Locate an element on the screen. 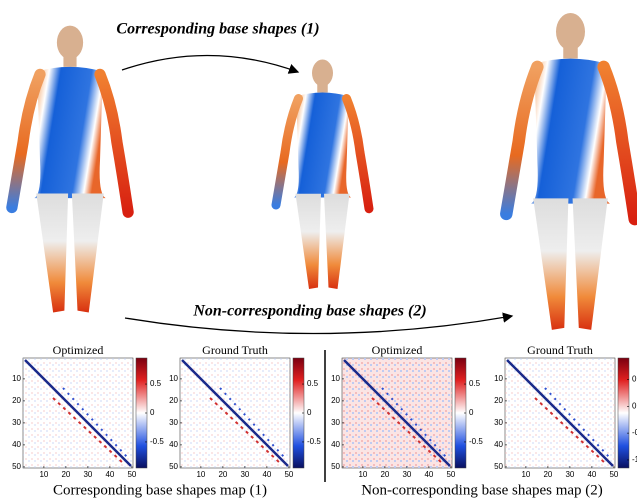 Image resolution: width=637 pixels, height=504 pixels. caption: Non-corresponding base shapes map (2) is located at coordinates (482, 490).